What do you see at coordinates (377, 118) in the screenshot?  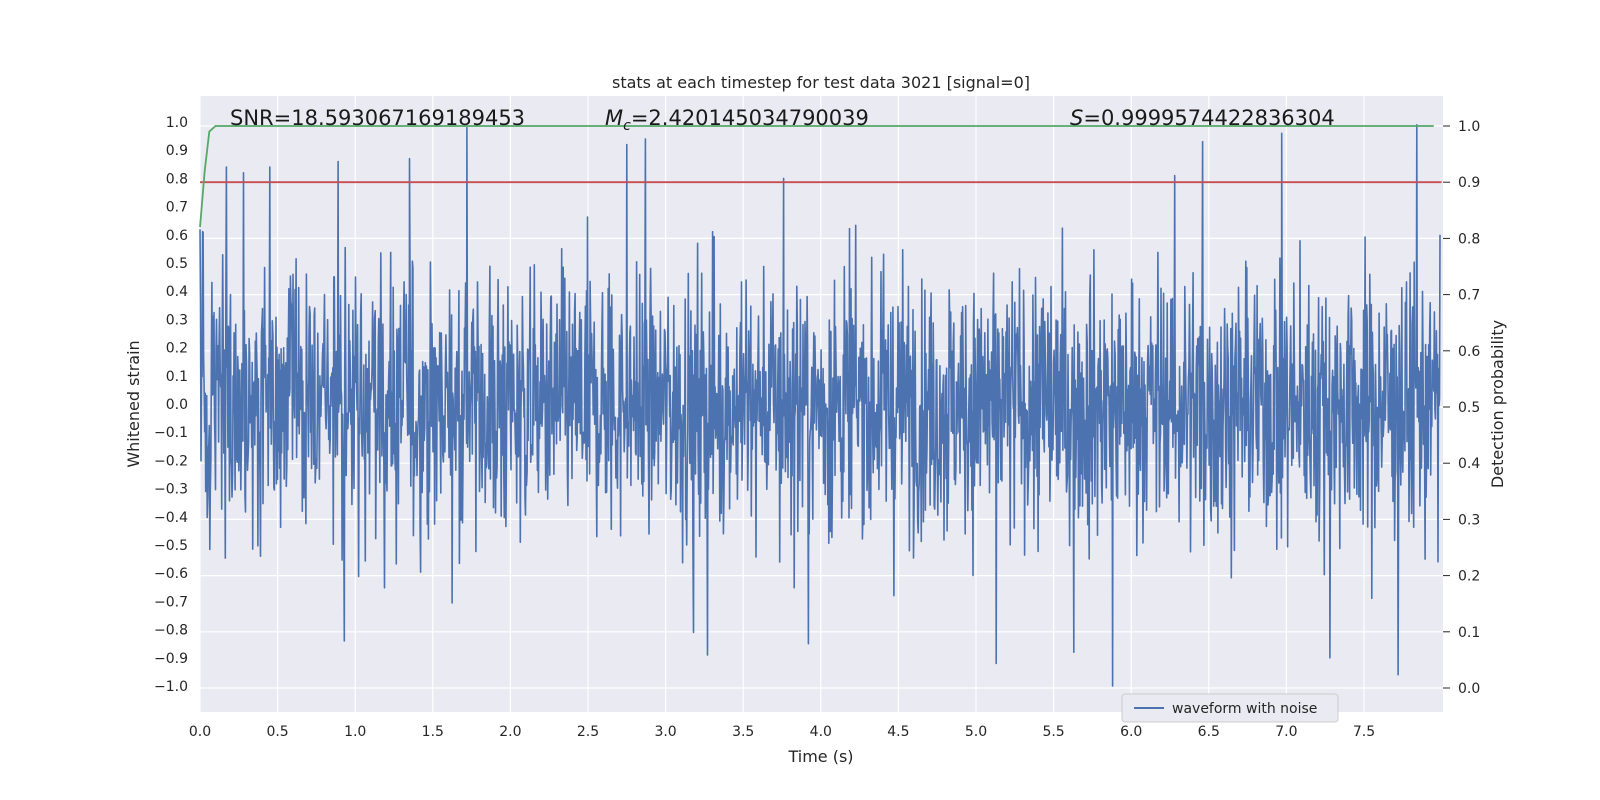 I see `snr-annotation: SNR=18.593067169189453` at bounding box center [377, 118].